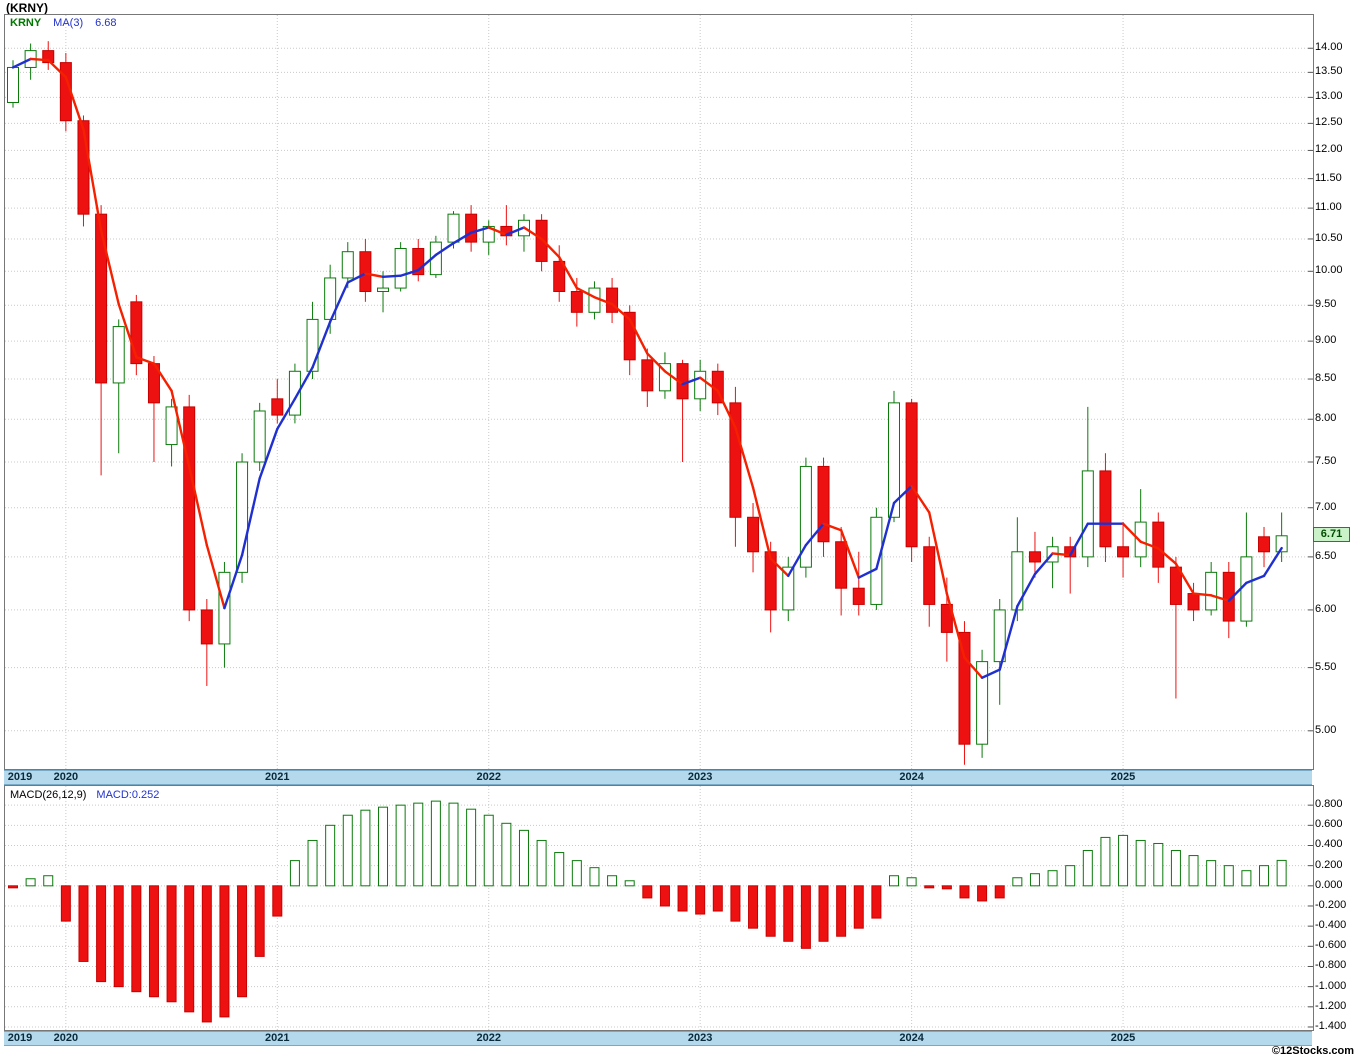  What do you see at coordinates (1329, 270) in the screenshot?
I see `price-tick-label: 10.00` at bounding box center [1329, 270].